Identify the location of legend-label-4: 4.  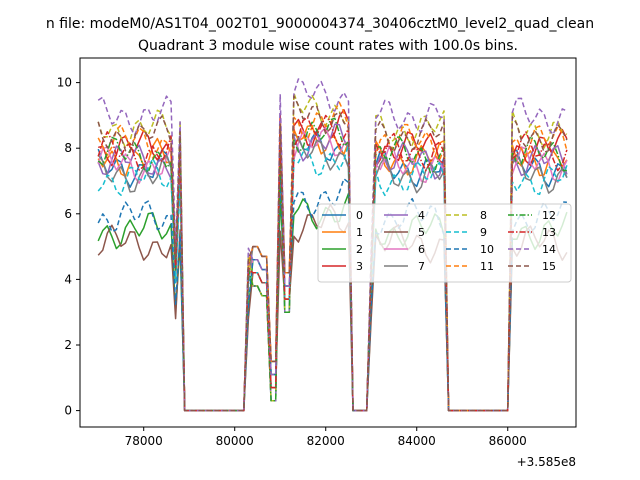
(421, 215).